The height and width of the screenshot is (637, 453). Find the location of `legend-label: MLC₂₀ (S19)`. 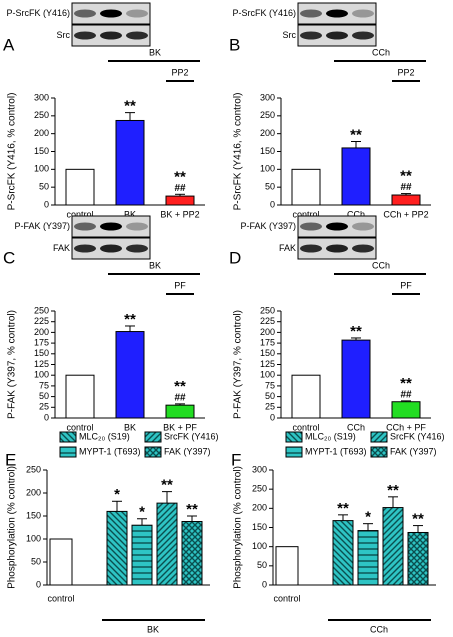

legend-label: MLC₂₀ (S19) is located at coordinates (104, 436).